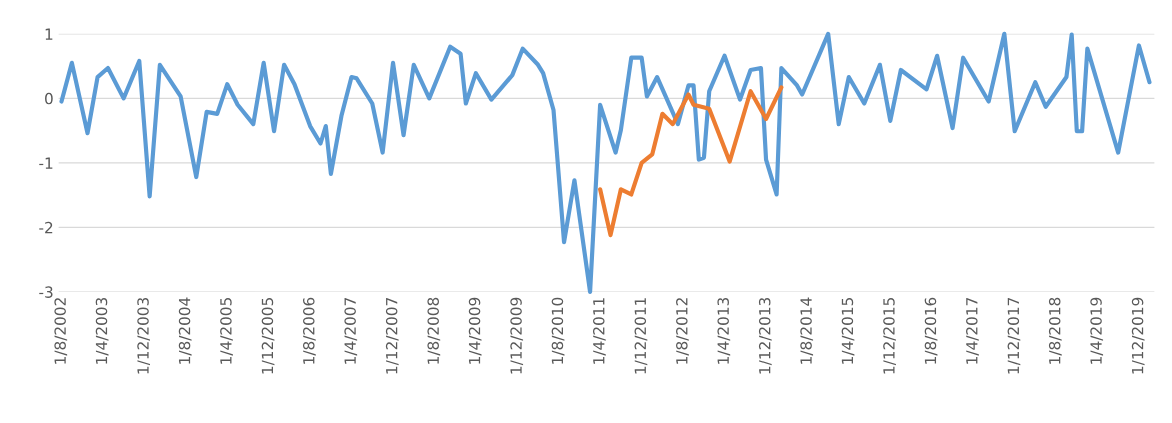 The width and height of the screenshot is (1172, 423). What do you see at coordinates (144, 335) in the screenshot?
I see `x-tick-label: 1/12/2003` at bounding box center [144, 335].